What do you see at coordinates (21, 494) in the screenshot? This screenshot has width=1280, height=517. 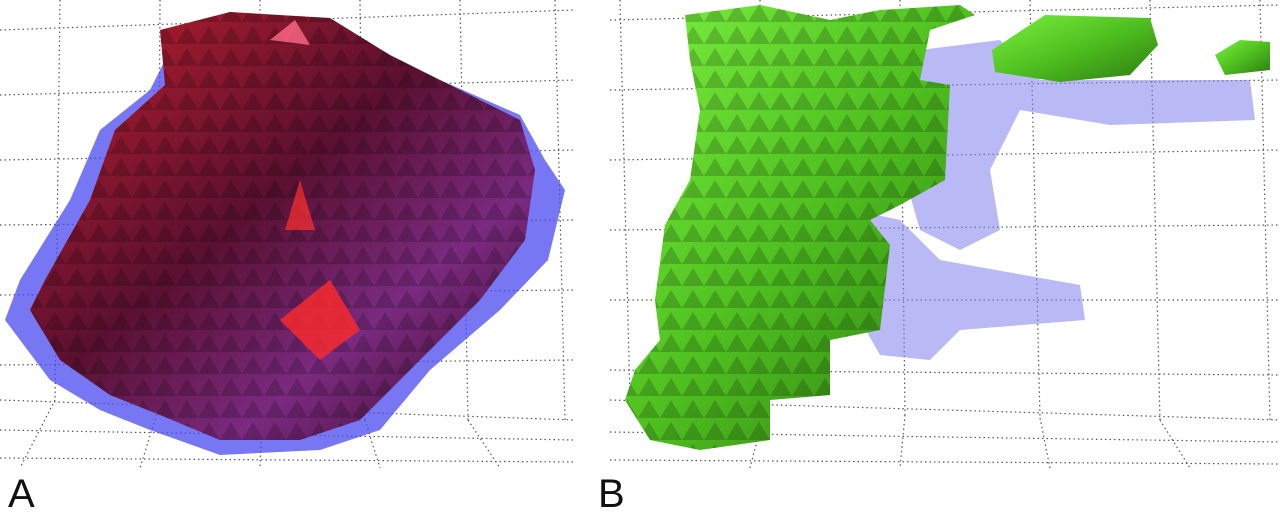 I see `panel-label: A` at bounding box center [21, 494].